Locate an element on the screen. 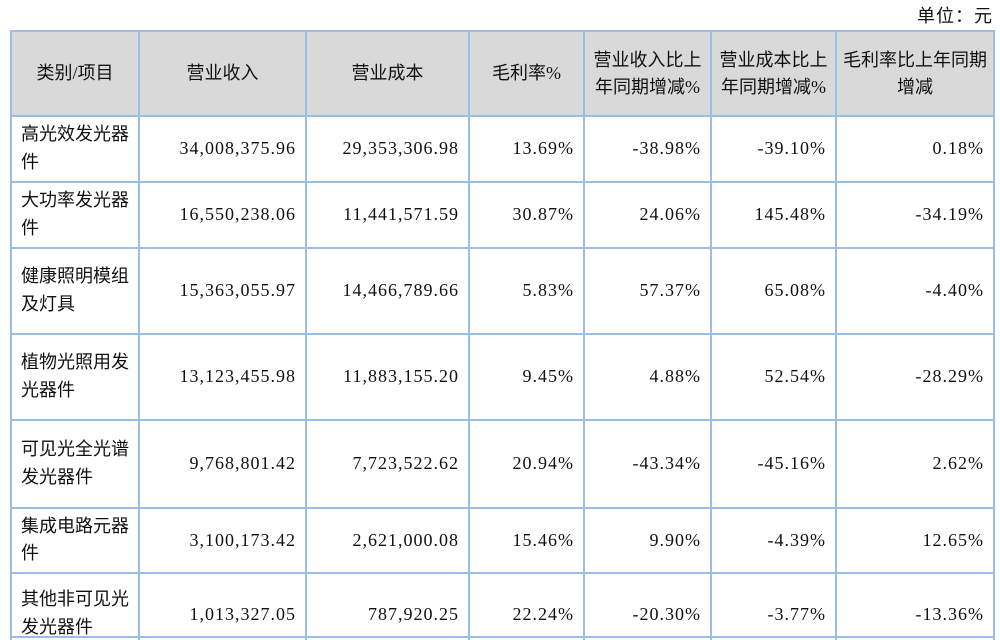 The image size is (1000, 640). value-cell: 65.08% is located at coordinates (773, 290).